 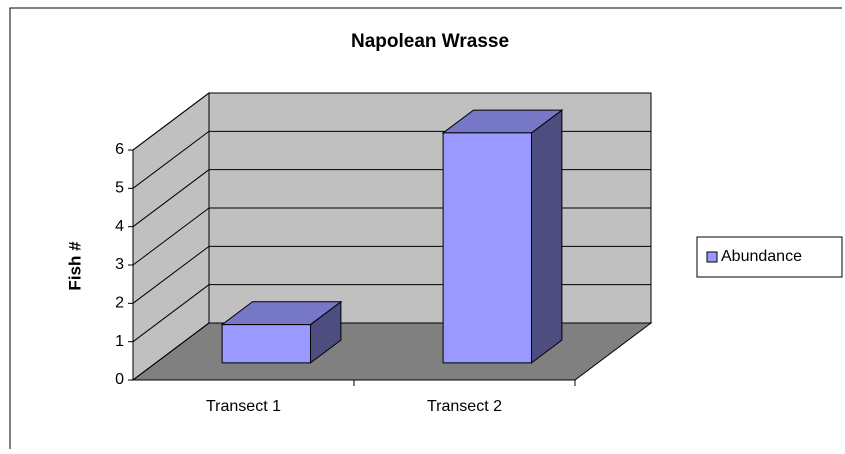 I want to click on y-tick-label: 3, so click(x=119, y=264).